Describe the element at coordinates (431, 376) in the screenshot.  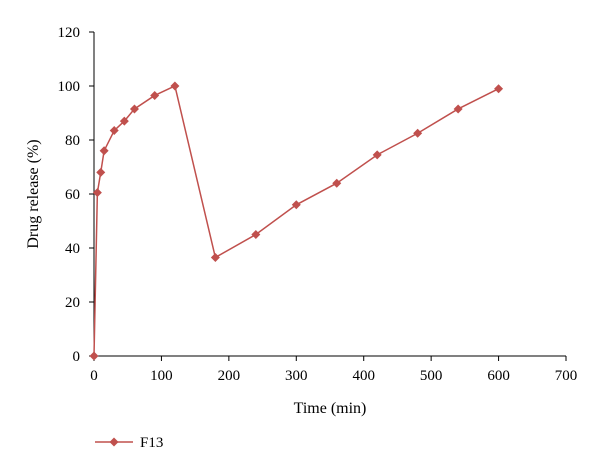
I see `x-tick-label: 500` at that location.